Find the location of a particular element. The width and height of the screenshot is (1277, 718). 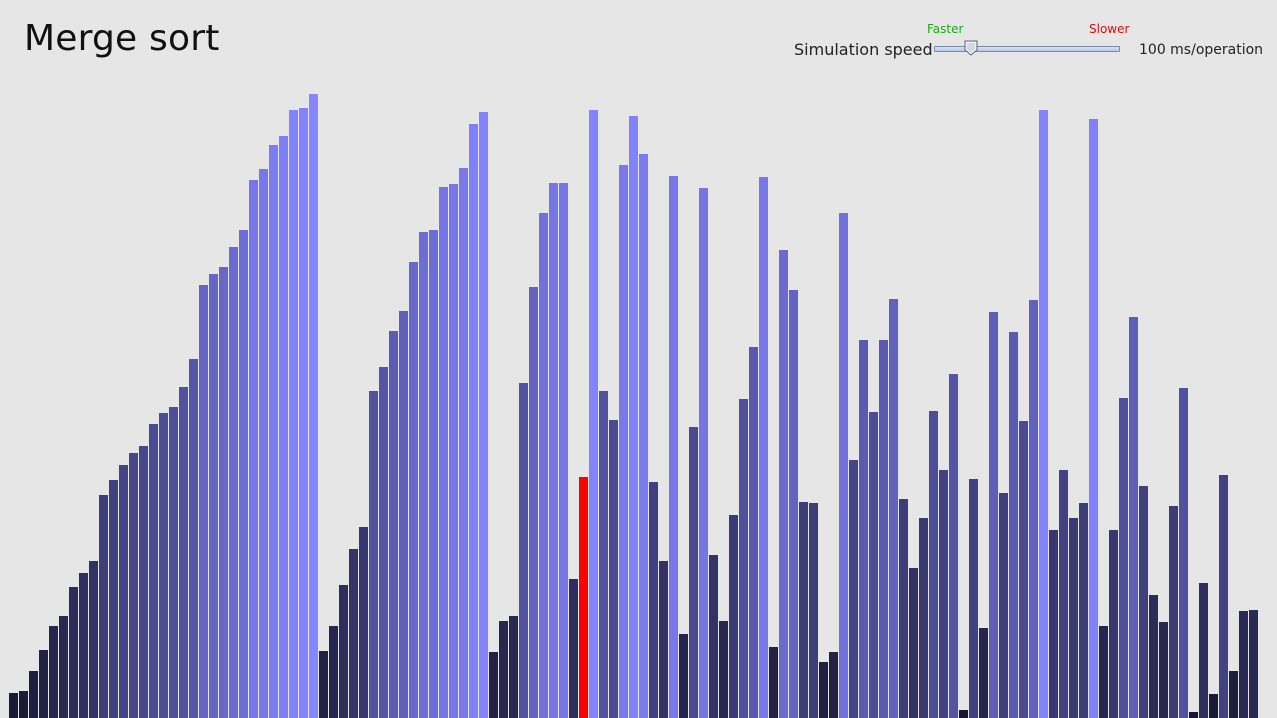

slower-label: Slower is located at coordinates (1109, 29).